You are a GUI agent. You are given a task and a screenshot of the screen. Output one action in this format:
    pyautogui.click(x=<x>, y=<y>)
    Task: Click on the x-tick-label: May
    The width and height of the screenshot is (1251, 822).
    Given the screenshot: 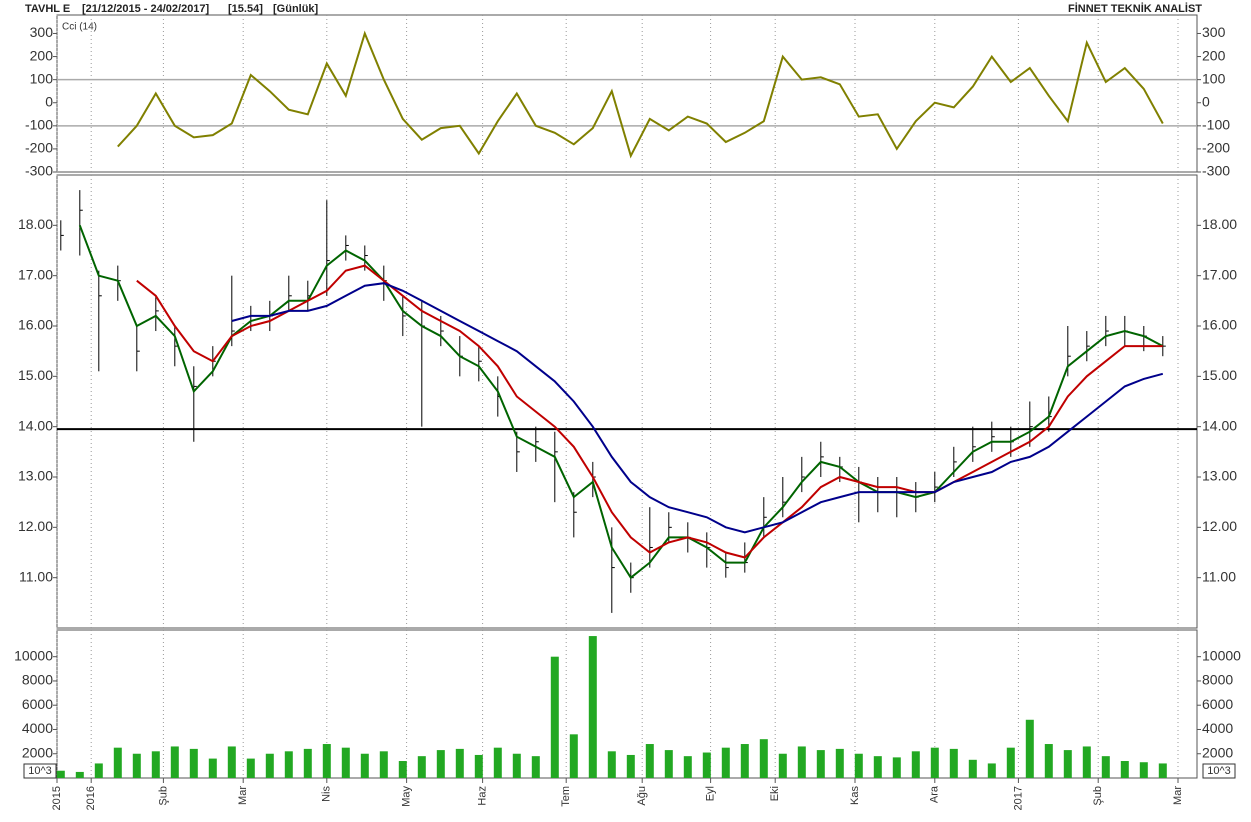 What is the action you would take?
    pyautogui.click(x=407, y=796)
    